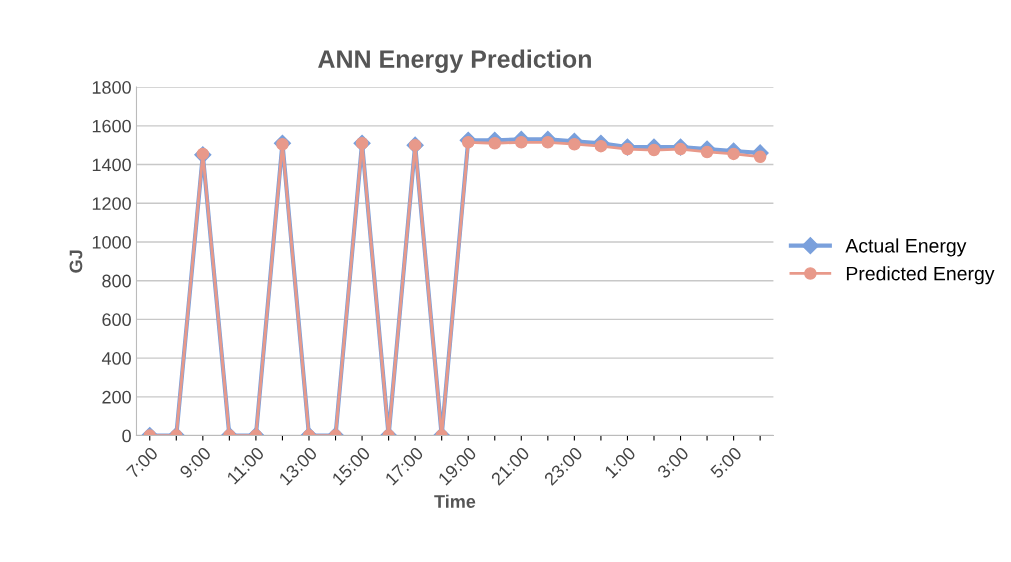 The image size is (1011, 562). Describe the element at coordinates (111, 242) in the screenshot. I see `y-tick-label: 1000` at that location.